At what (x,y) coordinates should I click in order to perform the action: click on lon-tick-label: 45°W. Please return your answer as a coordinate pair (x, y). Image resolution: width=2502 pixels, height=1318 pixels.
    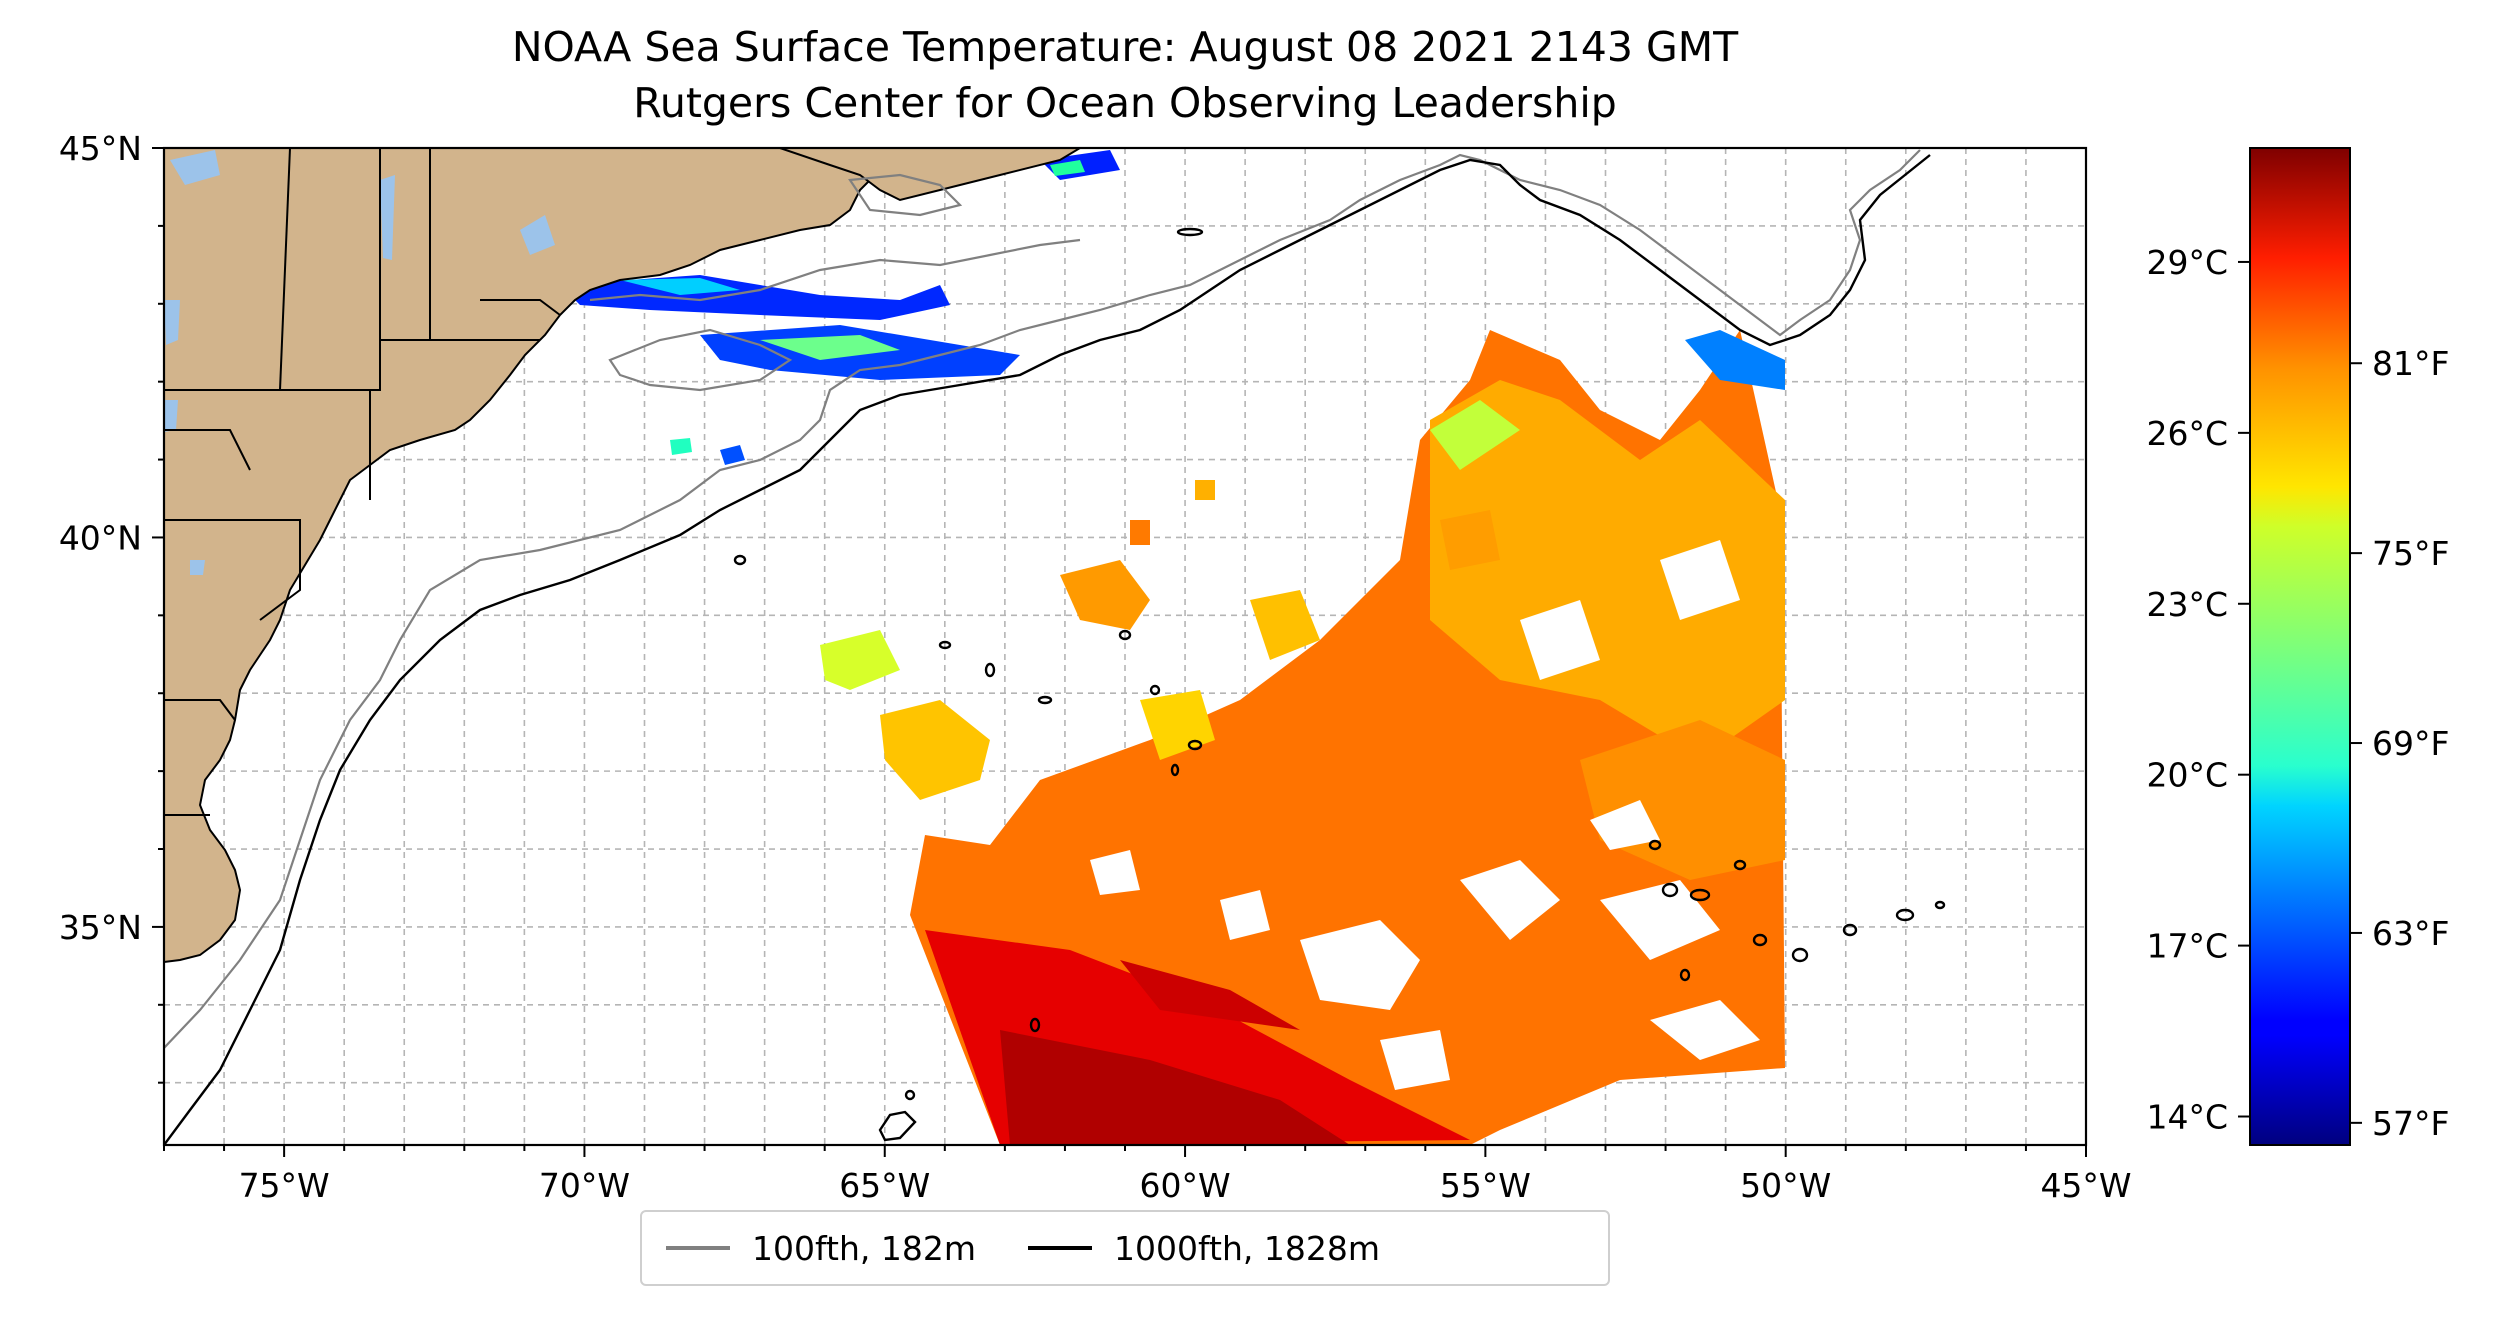
    Looking at the image, I should click on (2085, 1185).